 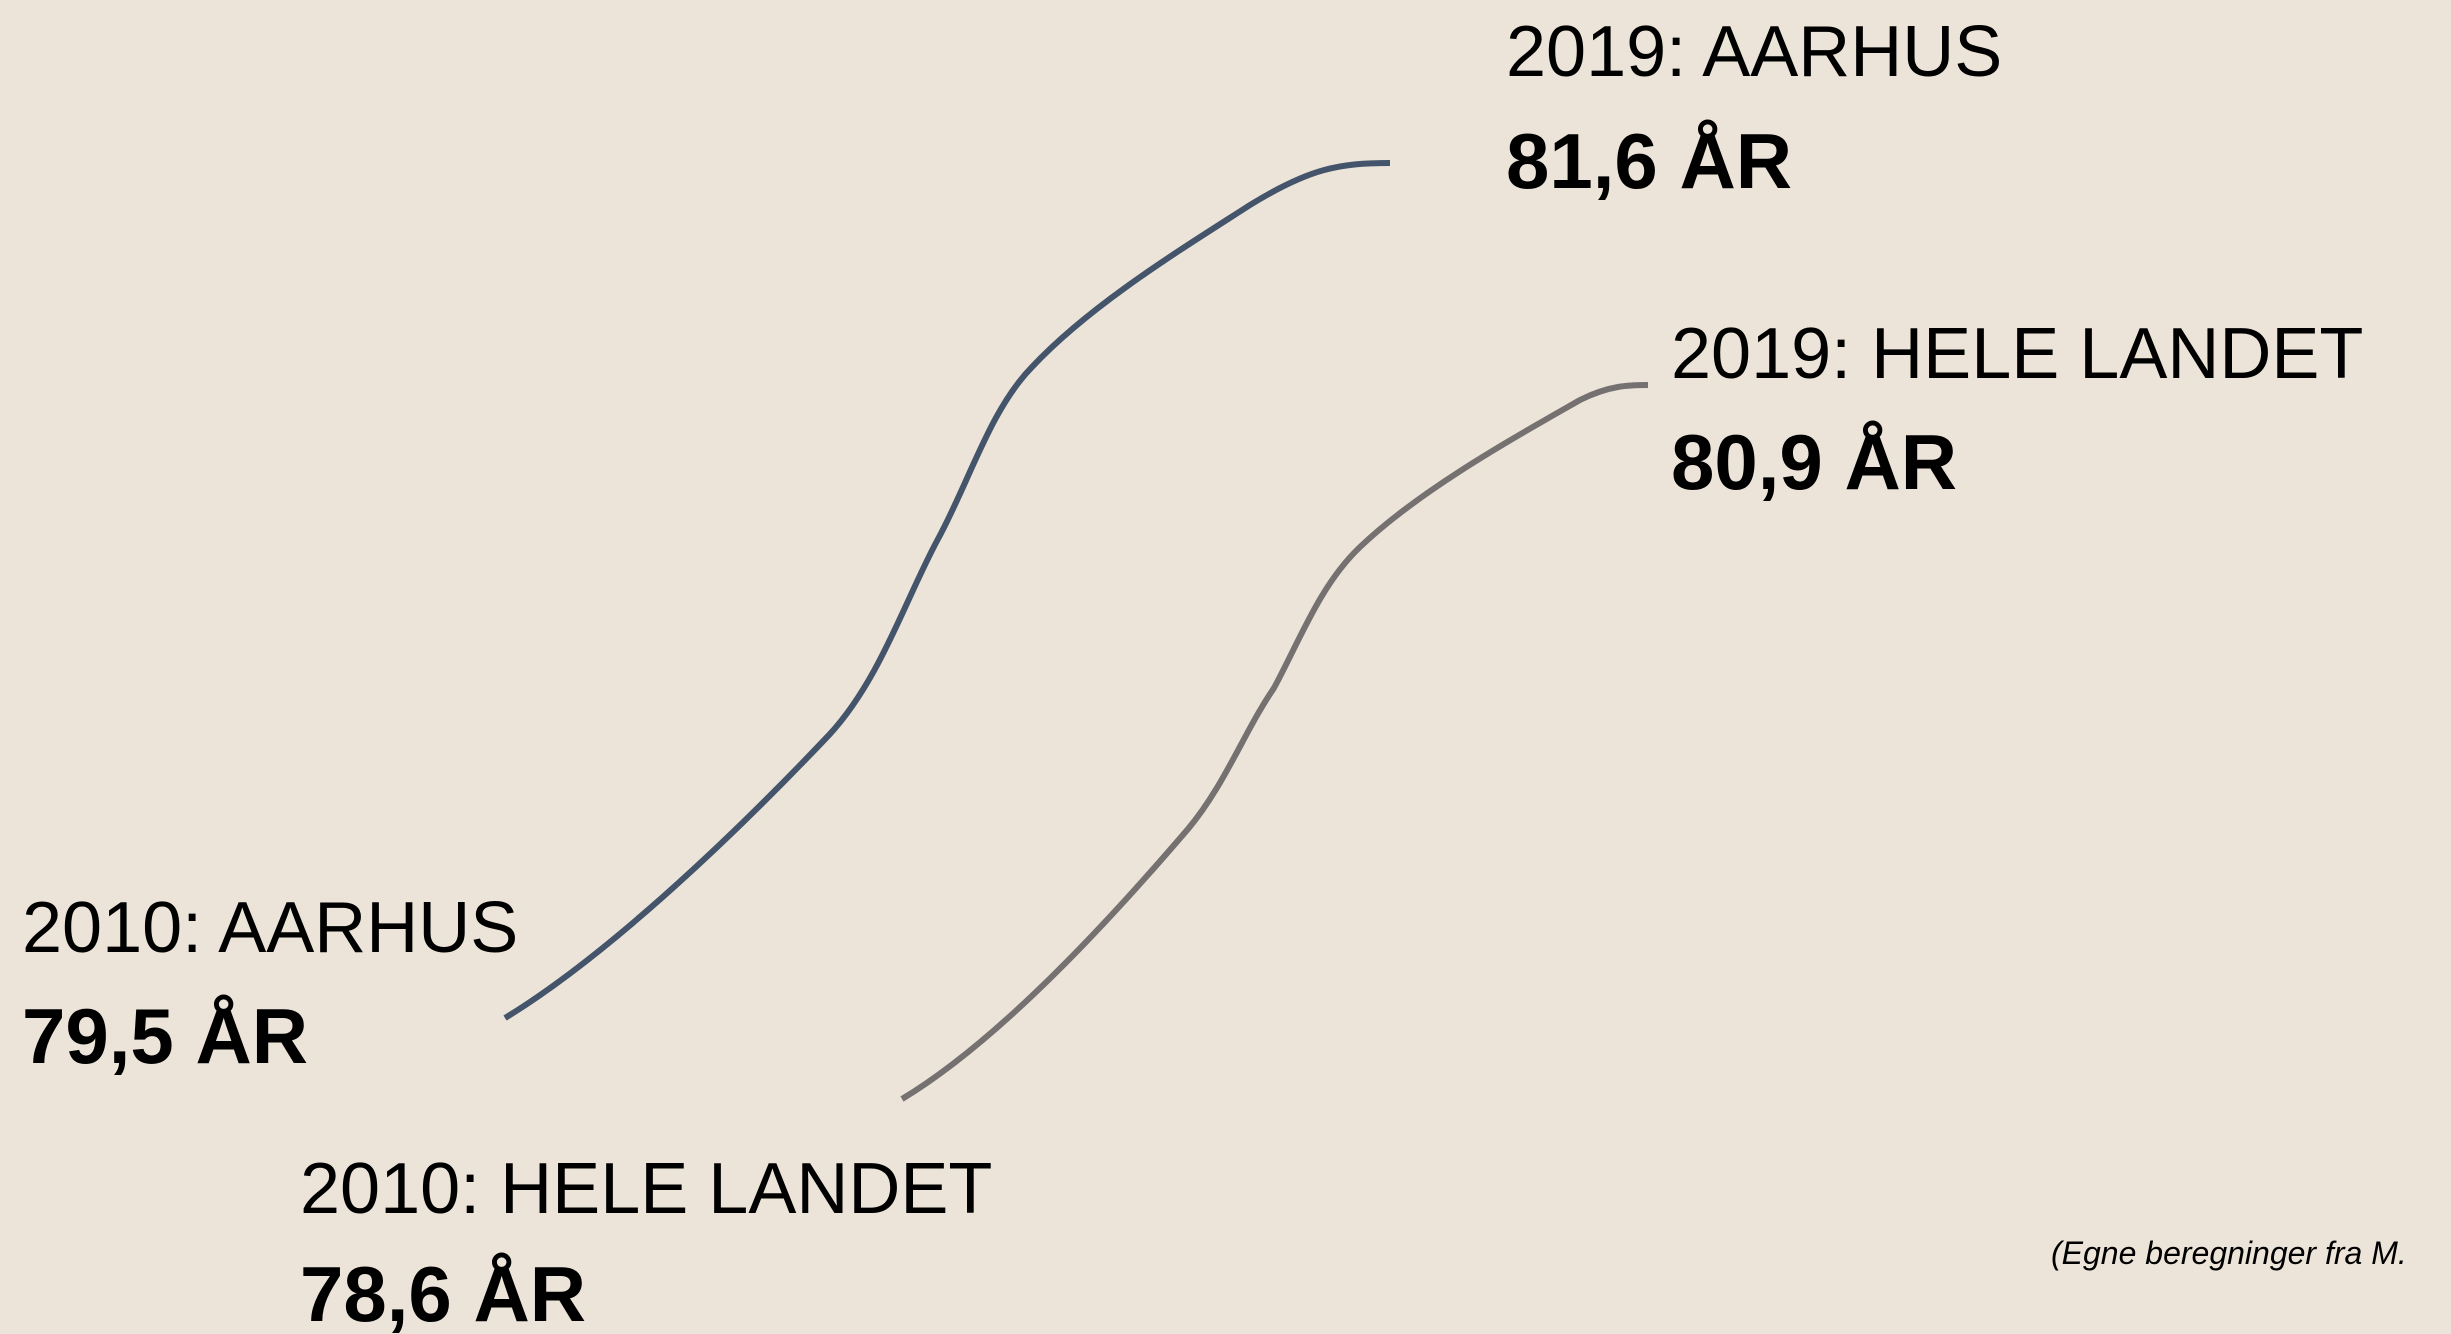 I want to click on label-value: 78,6 ÅR, so click(x=443, y=1292).